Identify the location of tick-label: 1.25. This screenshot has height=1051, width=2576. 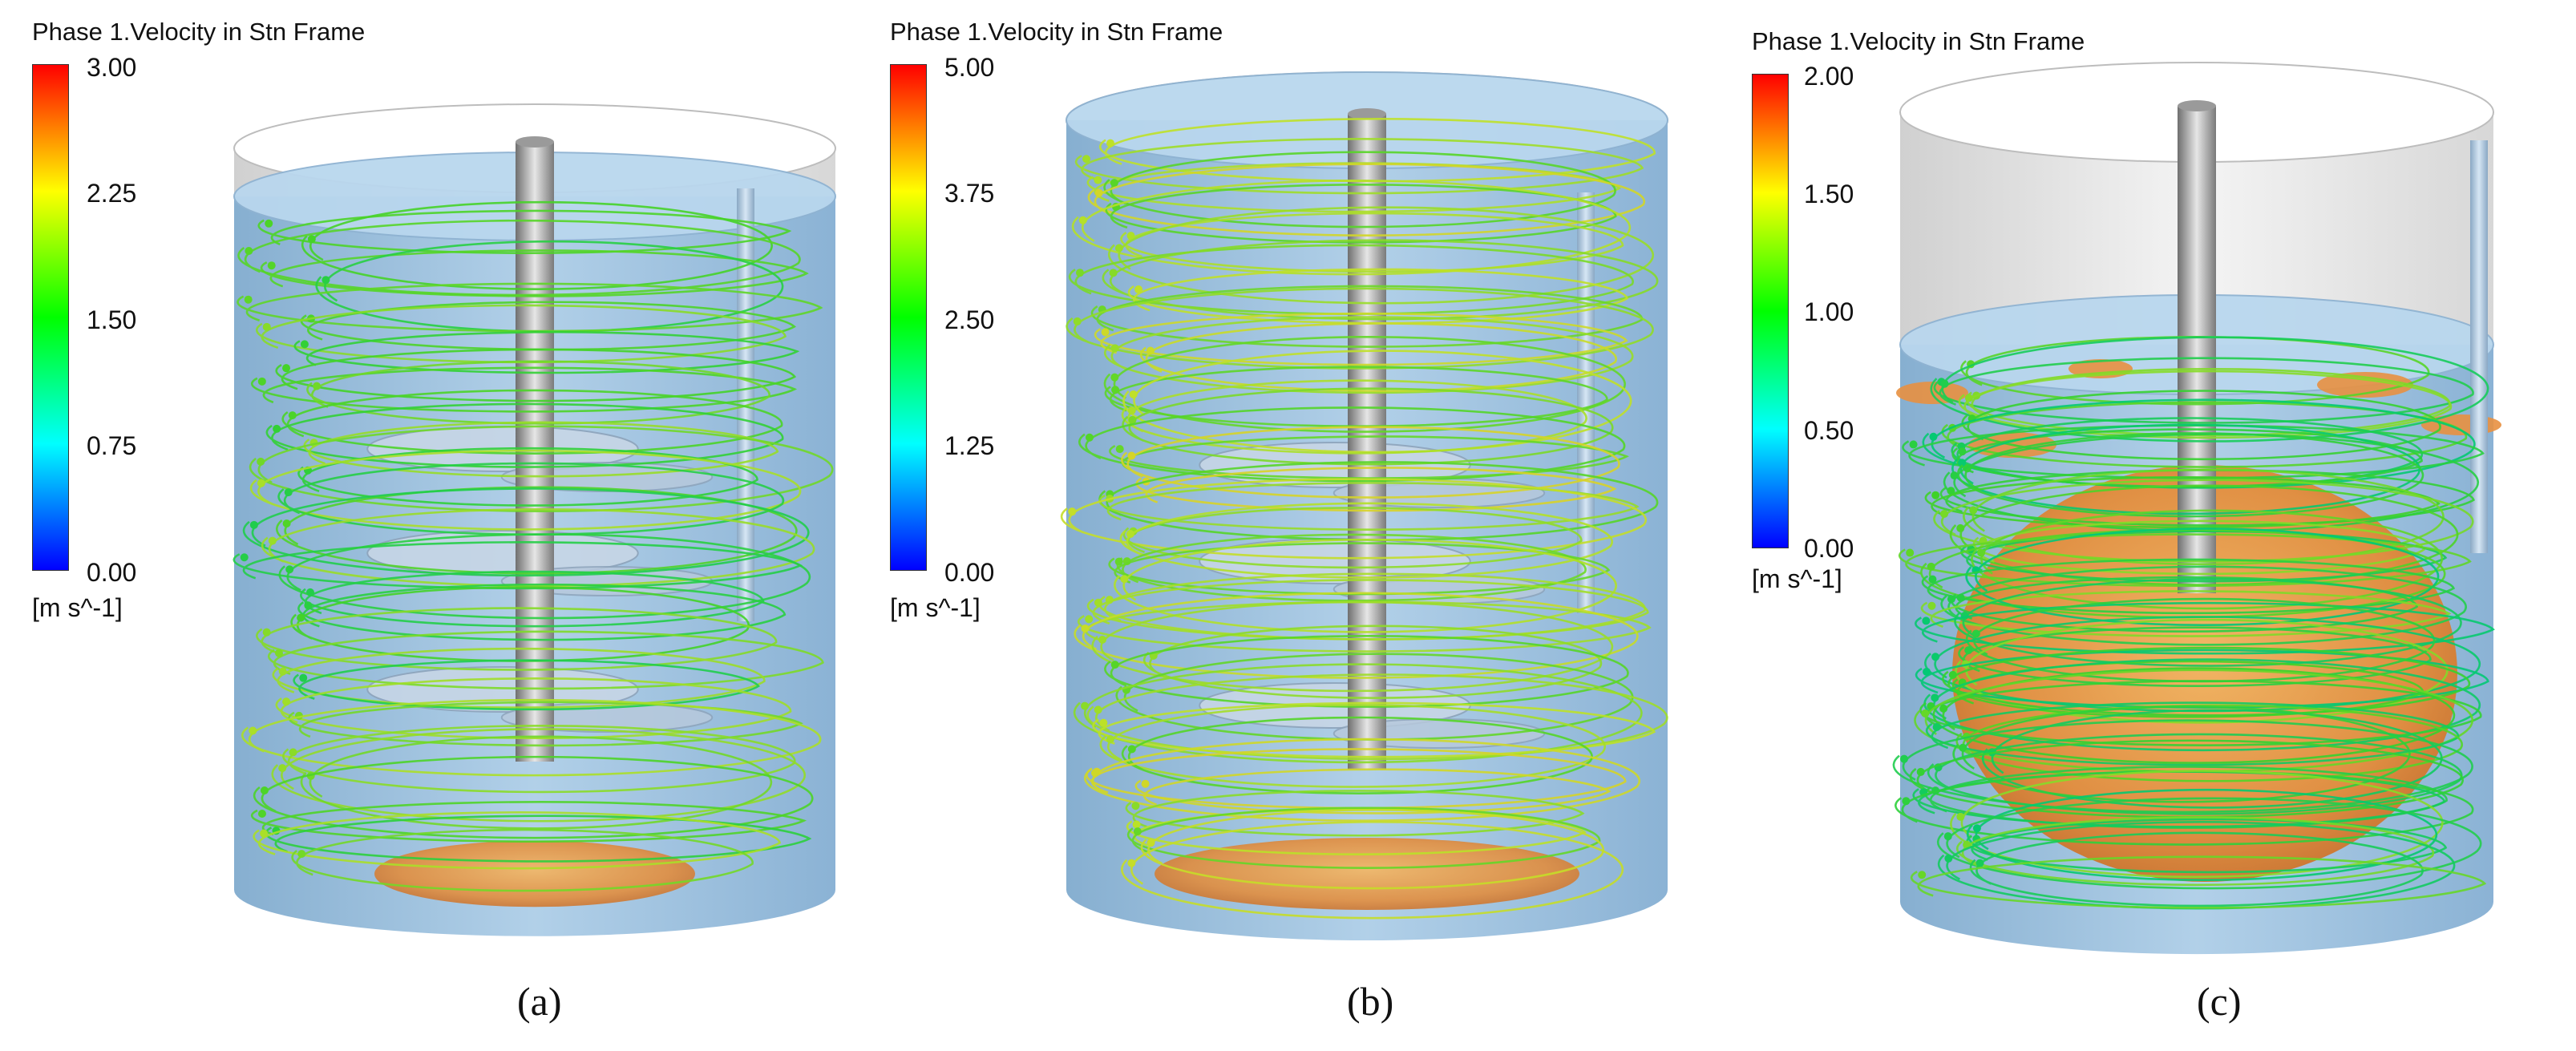
(969, 445).